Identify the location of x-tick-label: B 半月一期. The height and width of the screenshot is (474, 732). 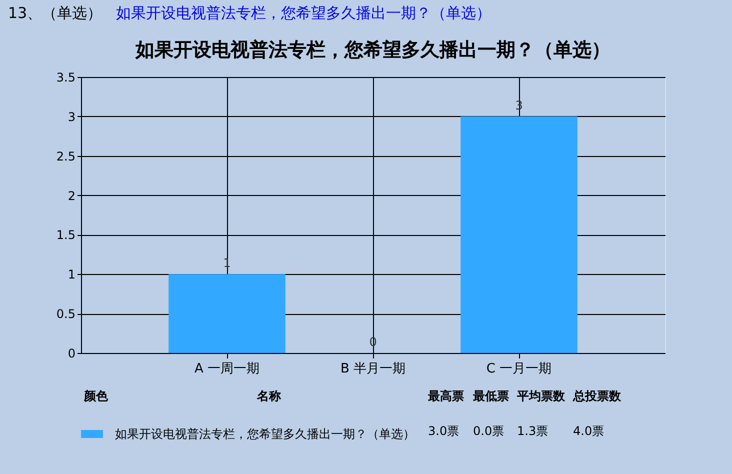
(373, 369).